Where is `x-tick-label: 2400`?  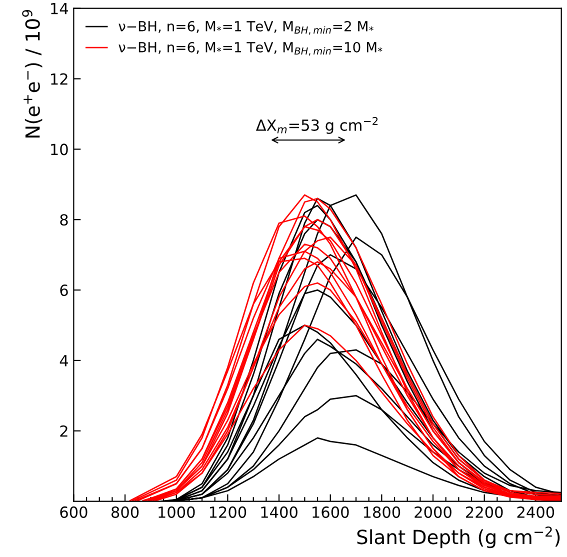
x-tick-label: 2400 is located at coordinates (535, 512).